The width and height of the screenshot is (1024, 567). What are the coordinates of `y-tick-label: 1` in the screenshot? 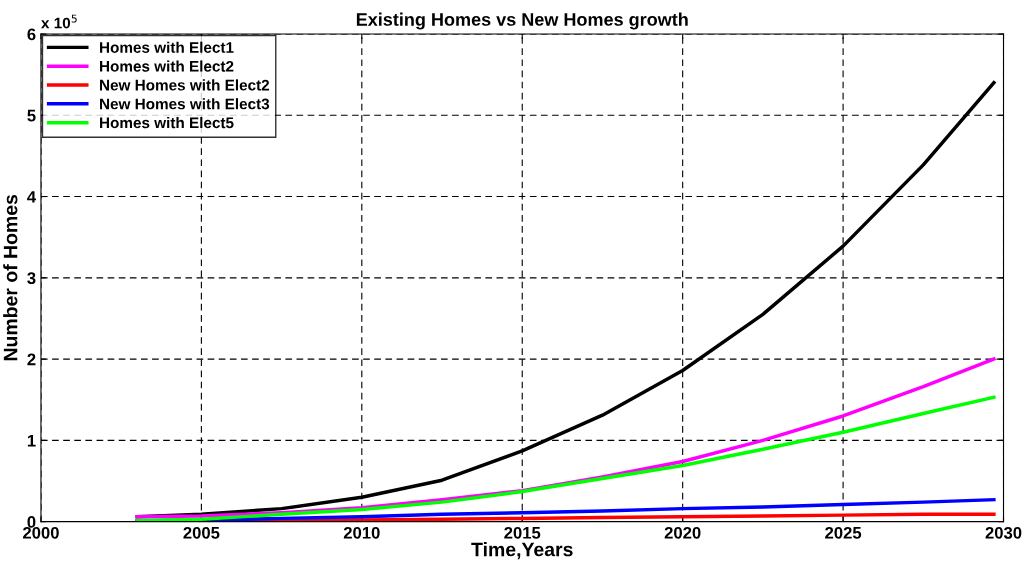 It's located at (31, 440).